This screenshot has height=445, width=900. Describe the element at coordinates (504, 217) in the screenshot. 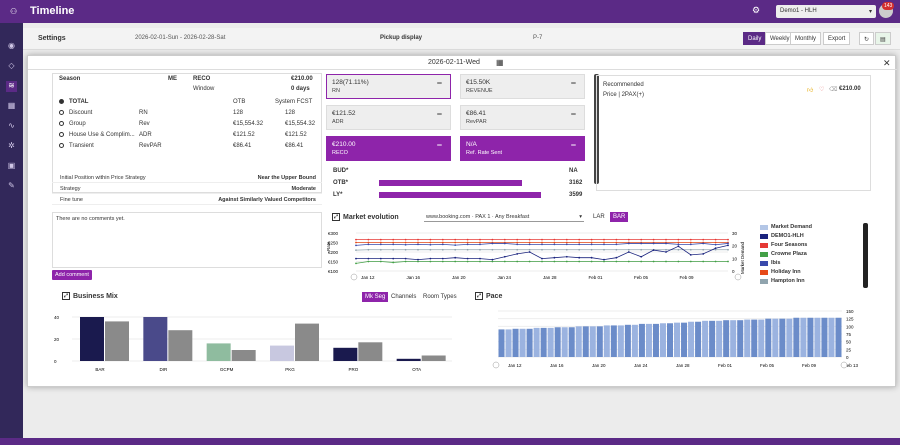

I see `channel-select: www.booking.com · PAX 1 · Any Breakfast ▾` at that location.